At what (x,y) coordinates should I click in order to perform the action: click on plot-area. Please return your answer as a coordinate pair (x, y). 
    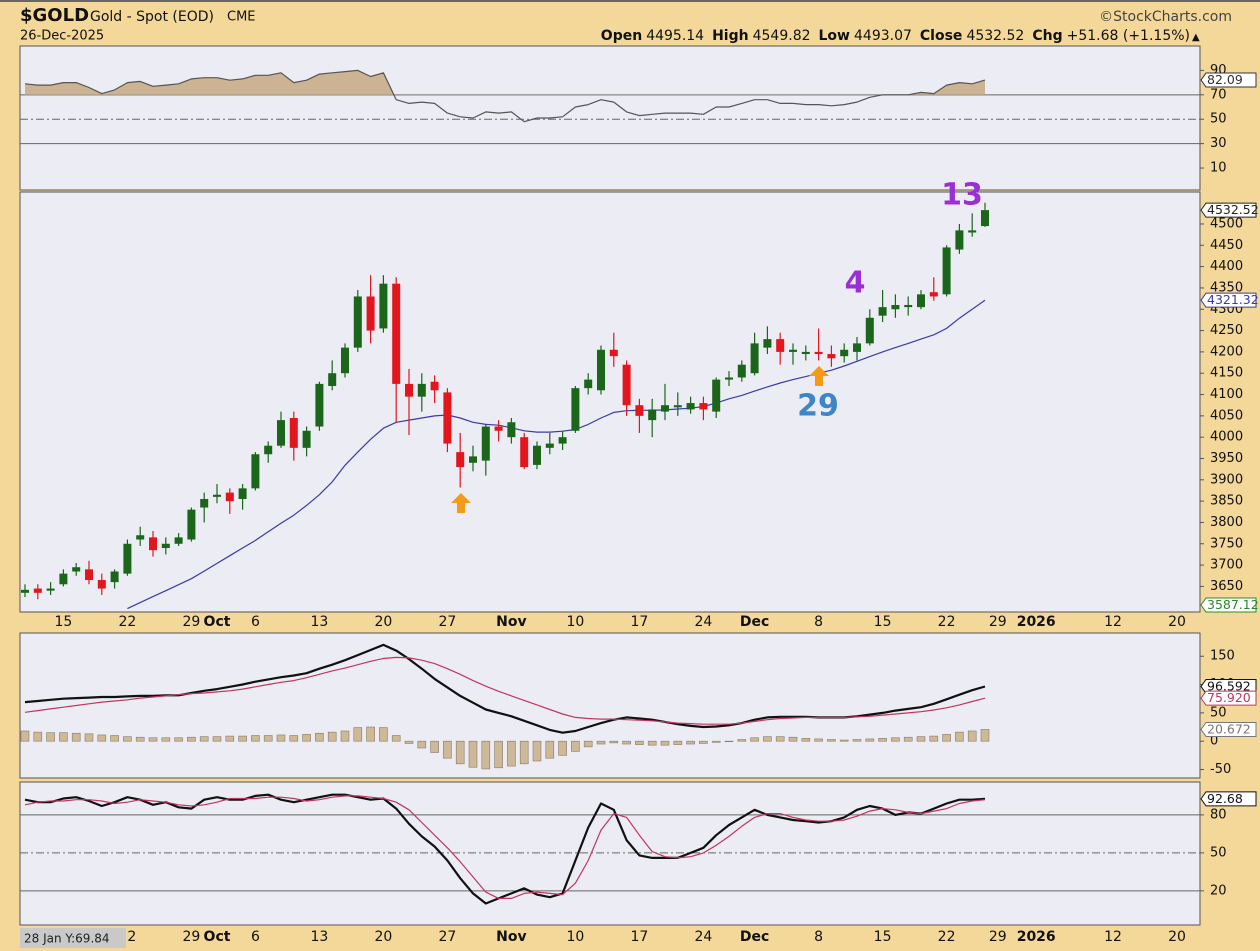
    Looking at the image, I should click on (610, 853).